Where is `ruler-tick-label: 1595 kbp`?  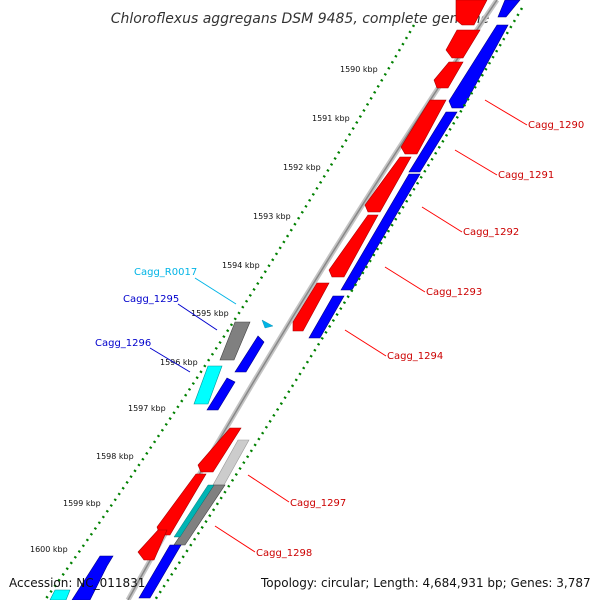
ruler-tick-label: 1595 kbp is located at coordinates (210, 313).